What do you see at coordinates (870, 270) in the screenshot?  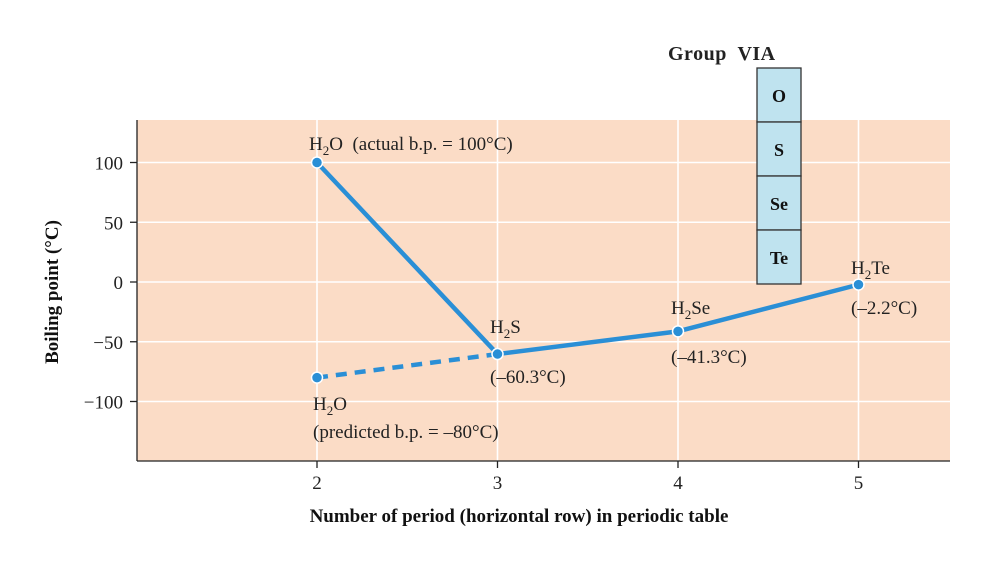 I see `annotation-label: H2Te` at bounding box center [870, 270].